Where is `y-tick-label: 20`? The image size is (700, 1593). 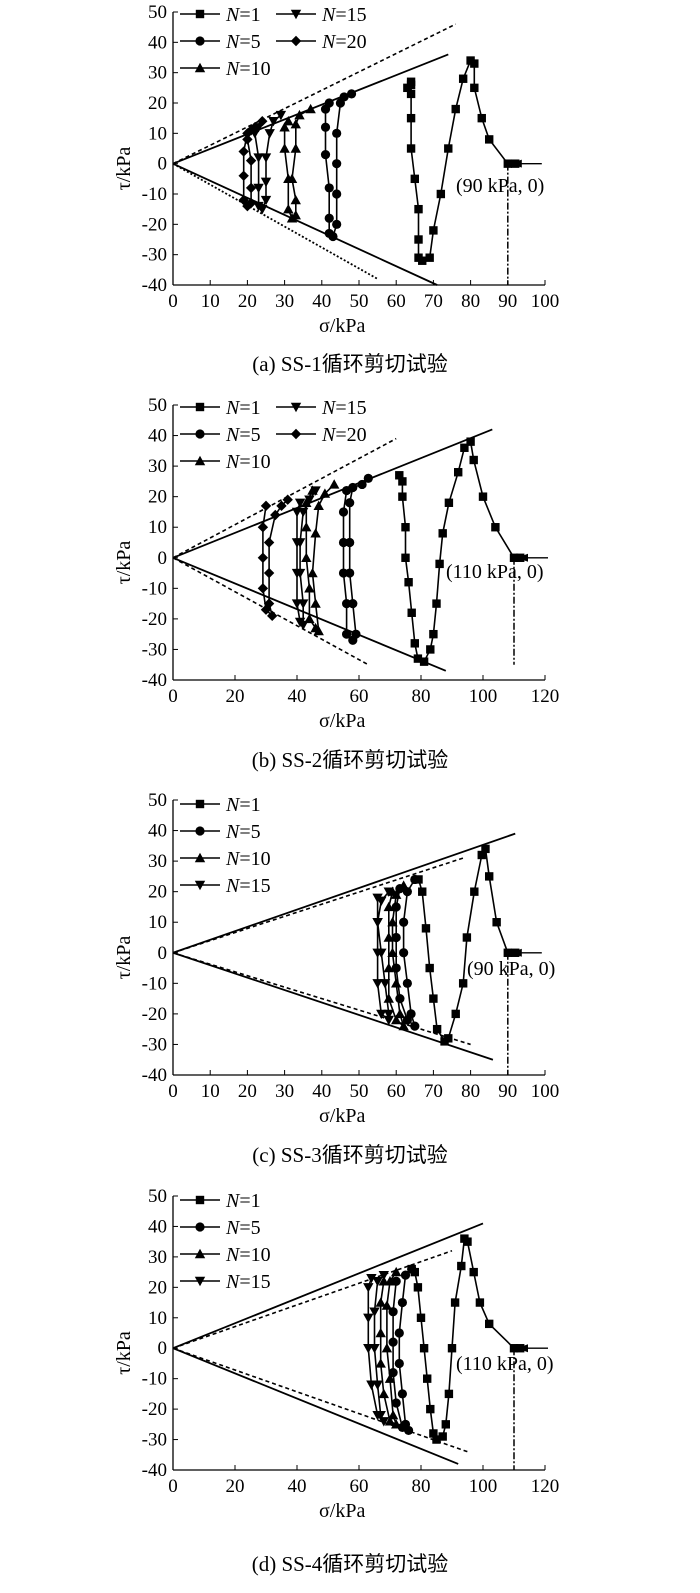
y-tick-label: 20 is located at coordinates (157, 892).